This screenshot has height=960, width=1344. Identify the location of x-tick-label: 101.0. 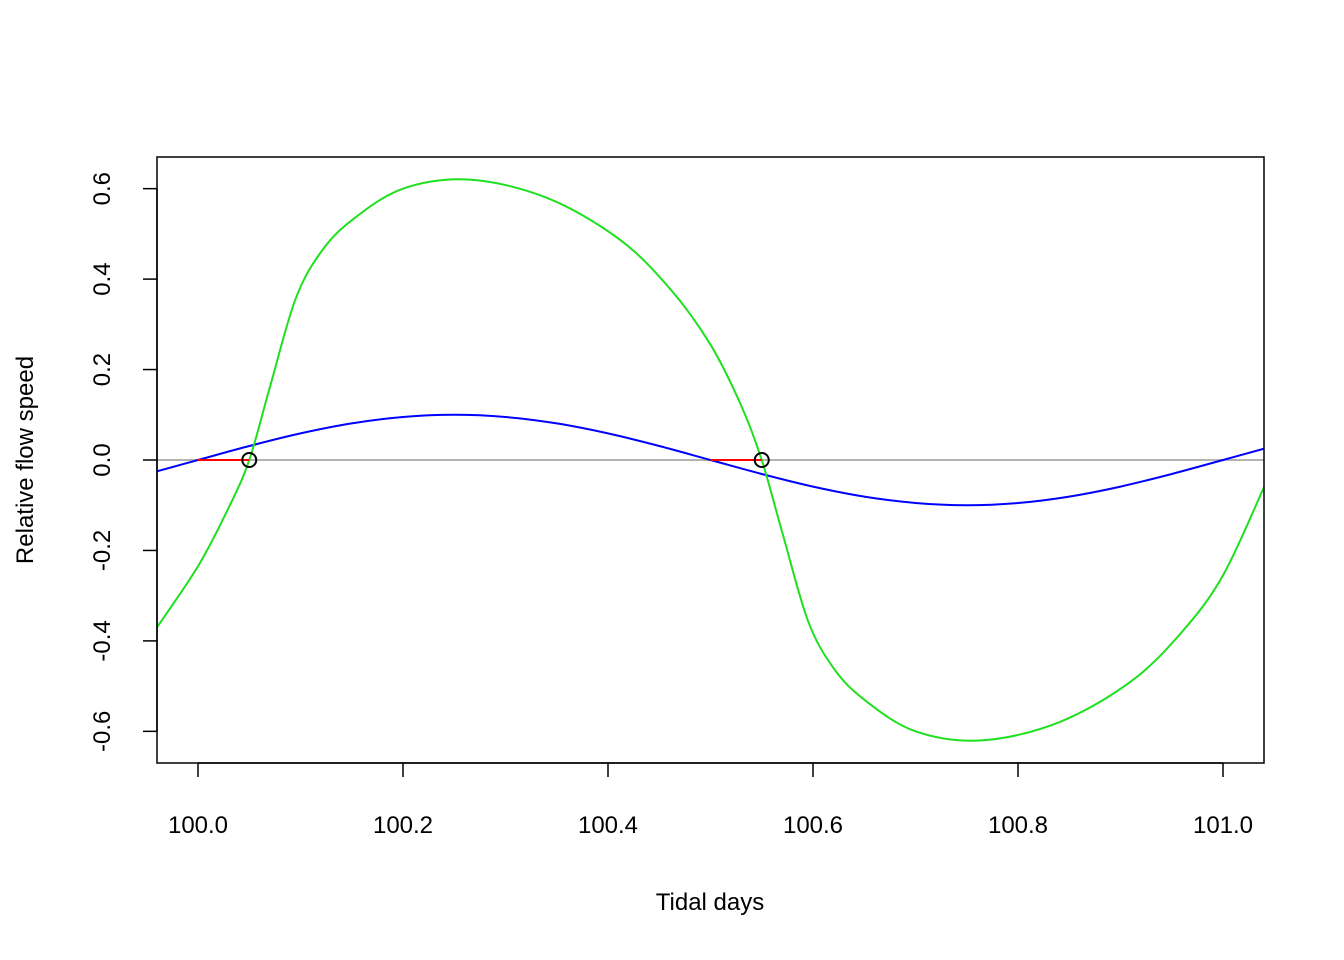
(1223, 825).